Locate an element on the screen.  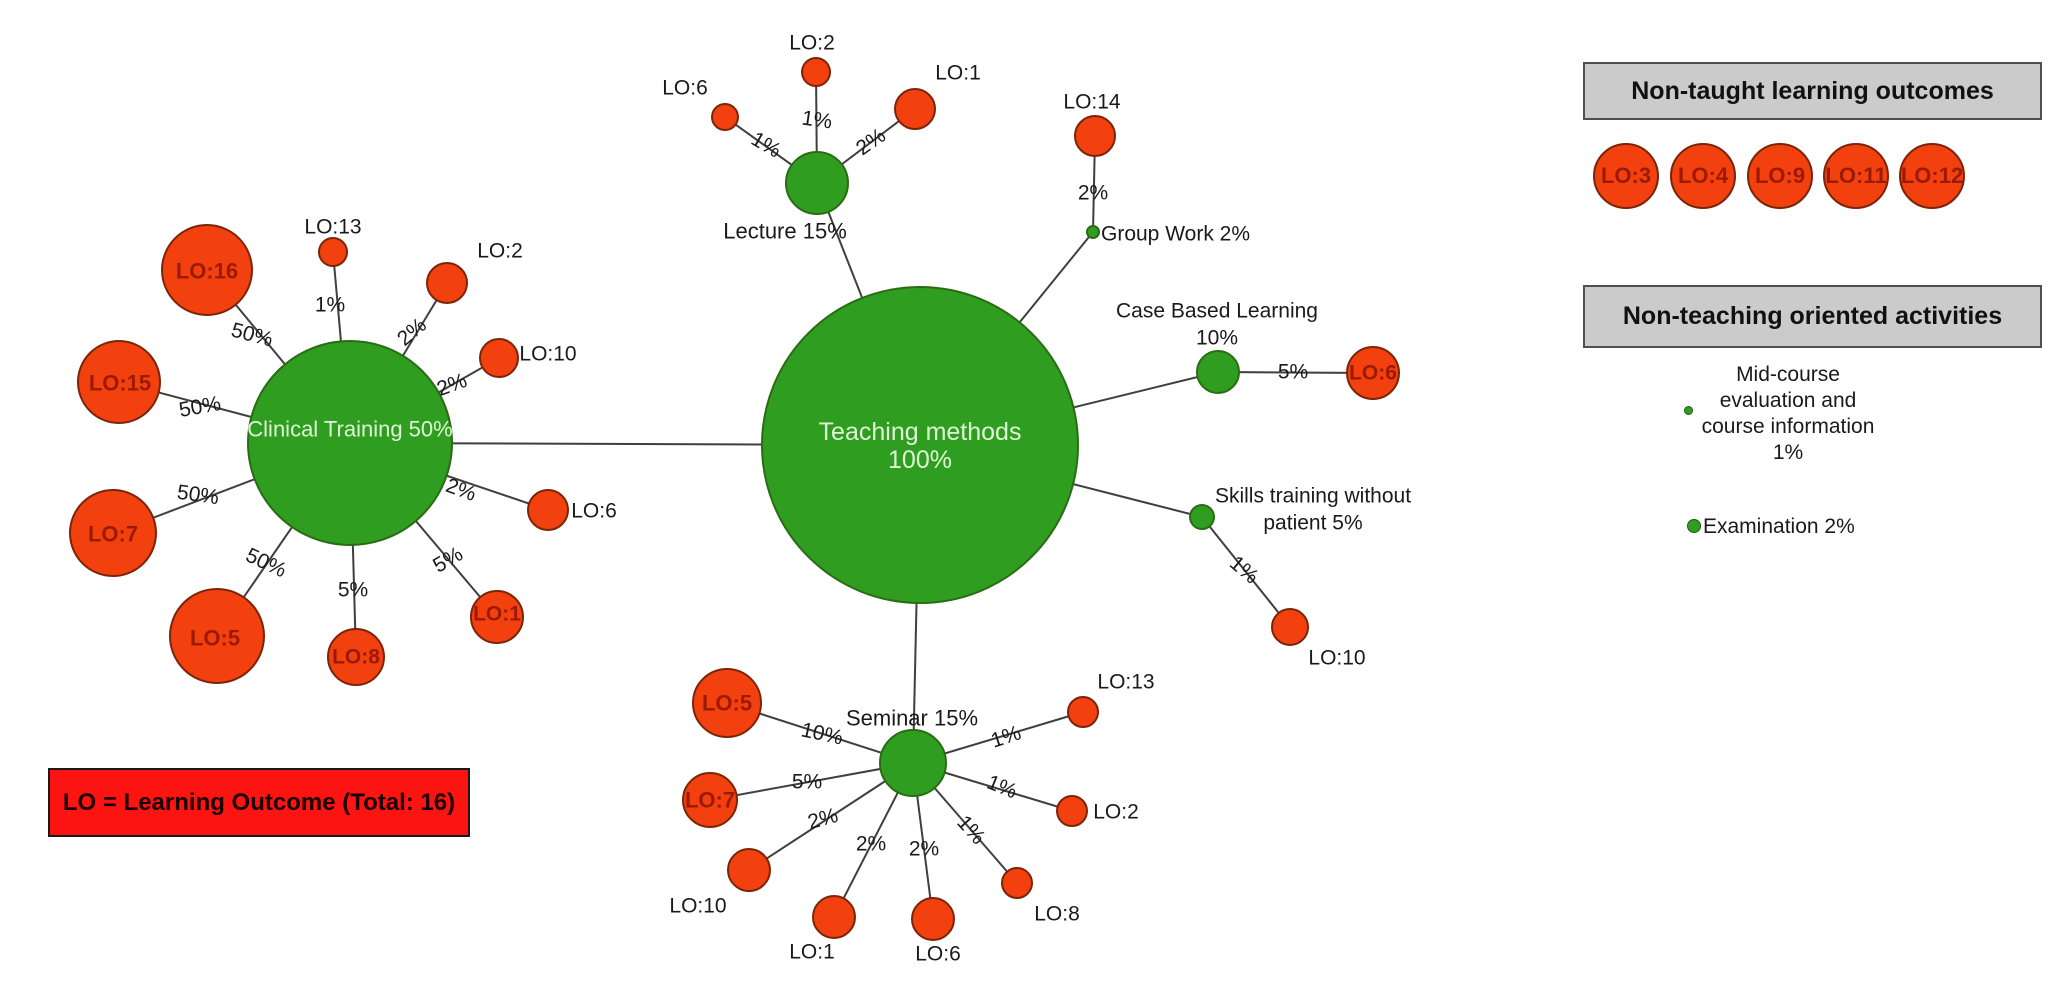
outcome-label: LO:3 is located at coordinates (1626, 175).